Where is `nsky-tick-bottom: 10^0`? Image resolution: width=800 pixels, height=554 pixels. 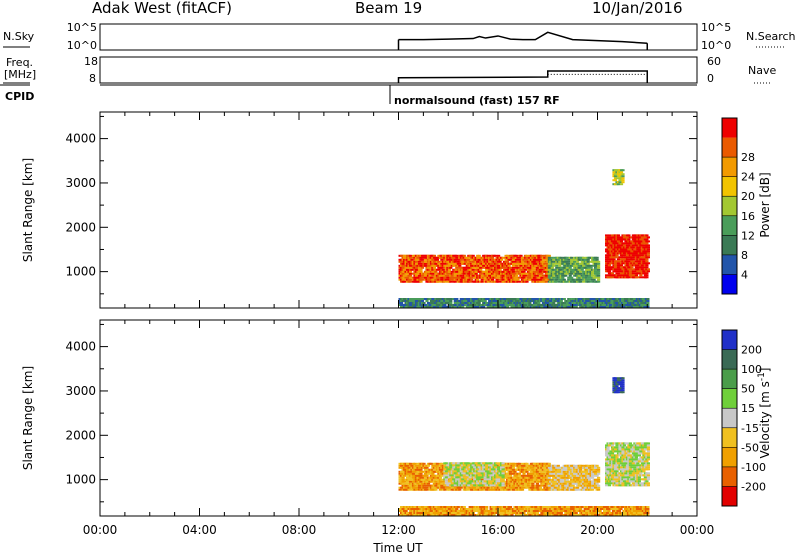 nsky-tick-bottom: 10^0 is located at coordinates (82, 45).